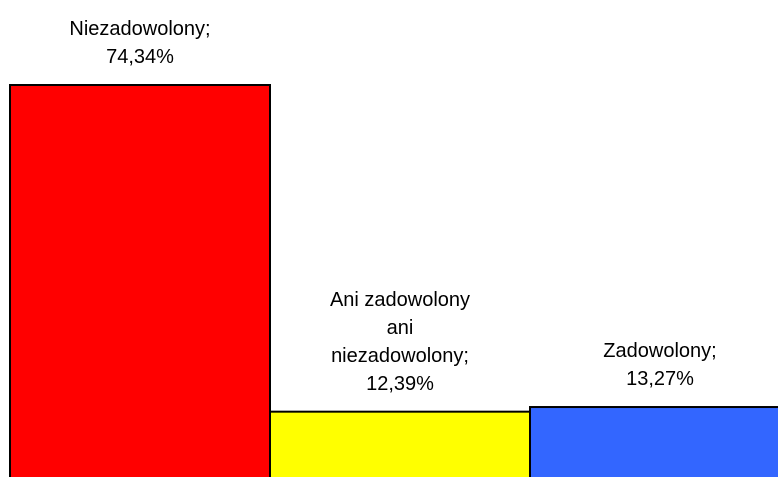  What do you see at coordinates (400, 341) in the screenshot?
I see `data-label: Ani zadowolony ani niezadowolony; 12,39%` at bounding box center [400, 341].